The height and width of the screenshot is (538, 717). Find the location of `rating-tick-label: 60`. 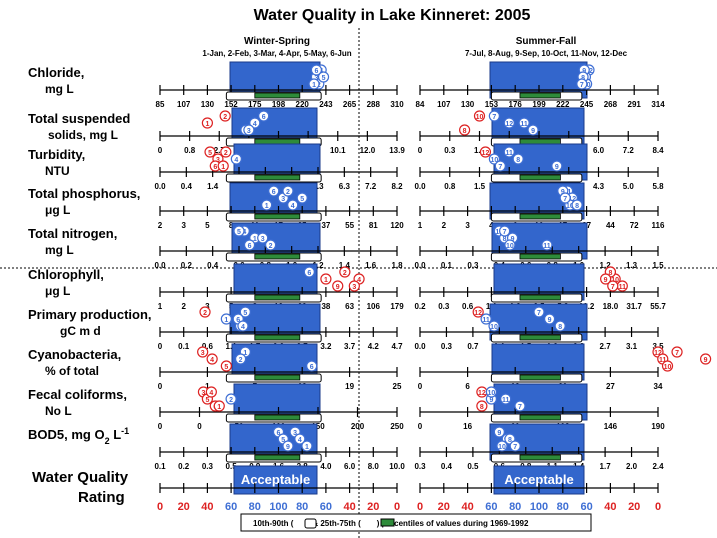

rating-tick-label: 60 is located at coordinates (491, 507).